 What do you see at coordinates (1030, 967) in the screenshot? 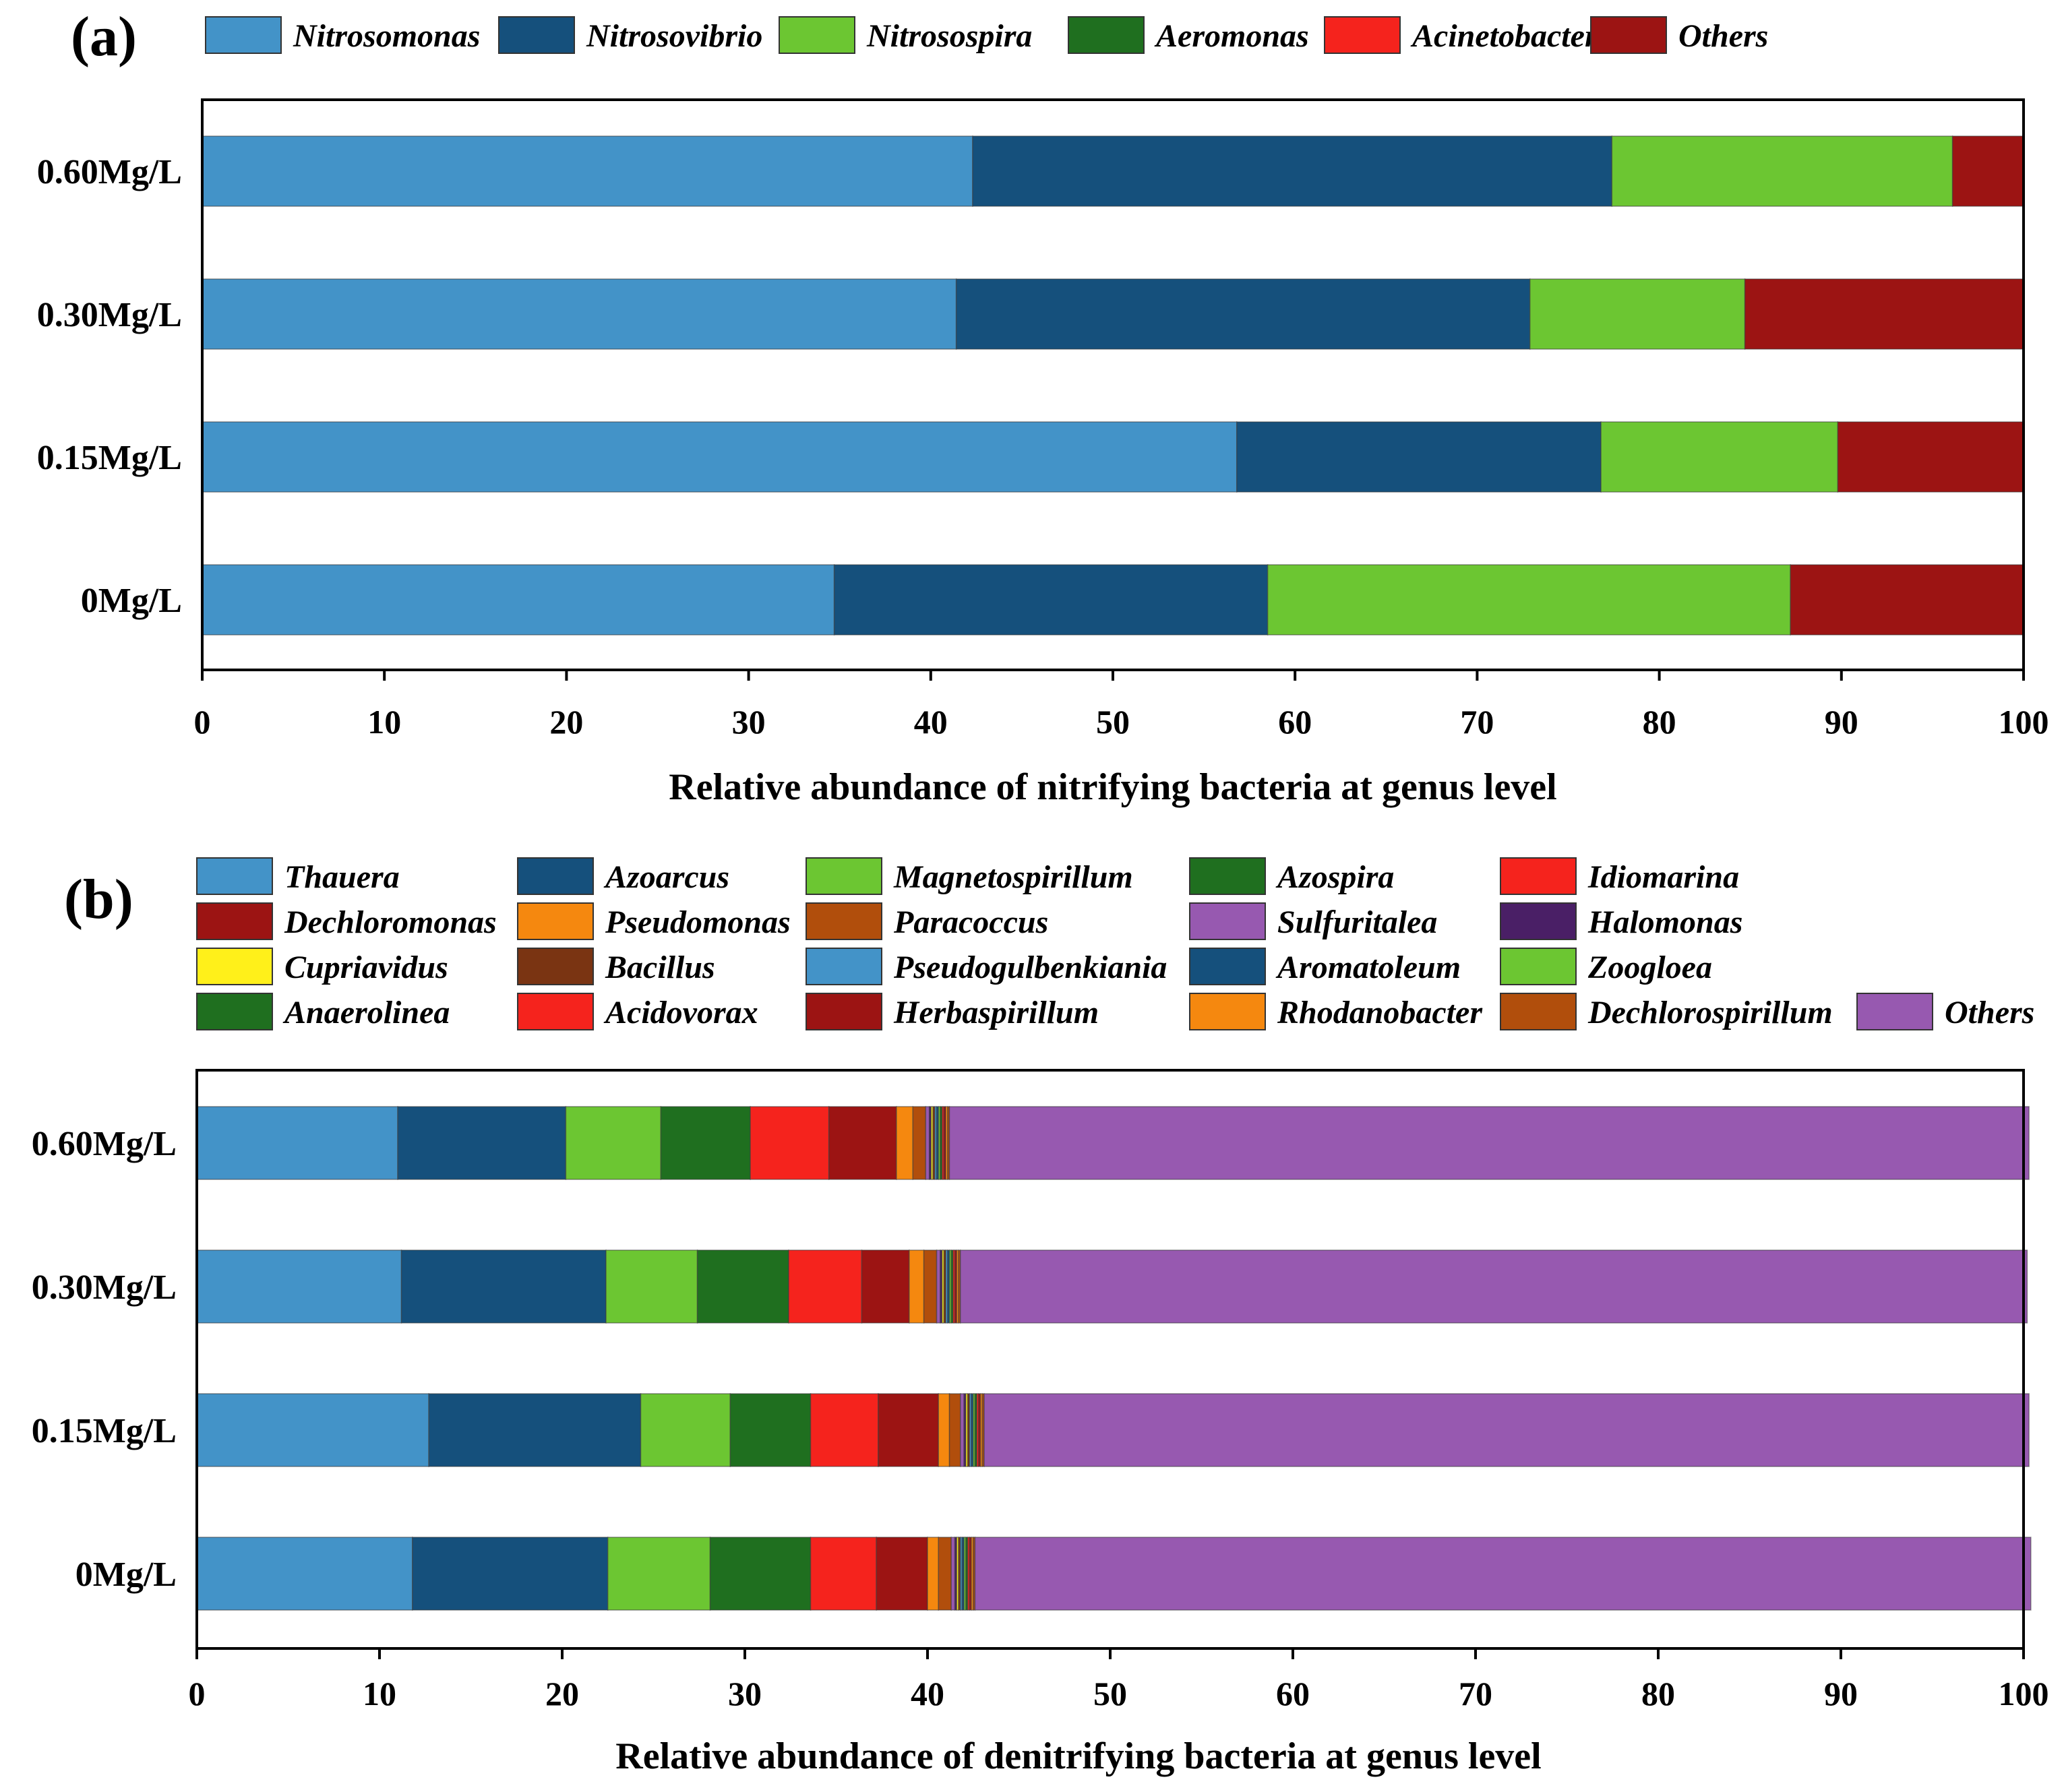
I see `legend-label-pseudogulbenkiania: Pseudogulbenkiania` at bounding box center [1030, 967].